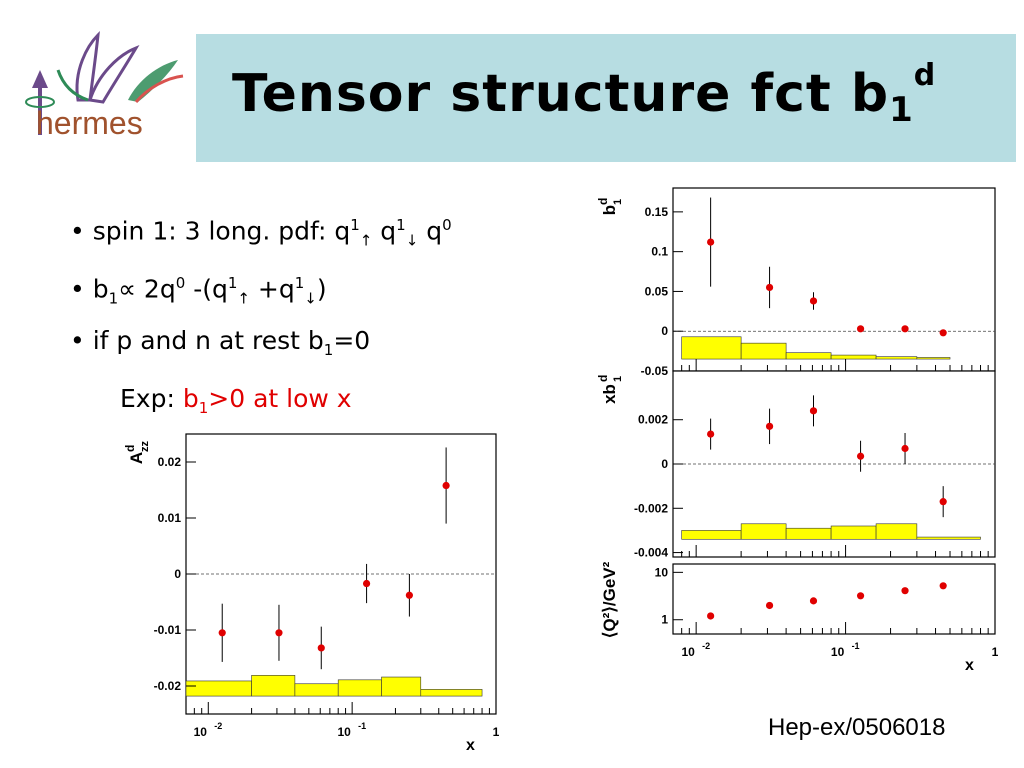  Describe the element at coordinates (170, 462) in the screenshot. I see `y-tick-label: 0.02` at that location.